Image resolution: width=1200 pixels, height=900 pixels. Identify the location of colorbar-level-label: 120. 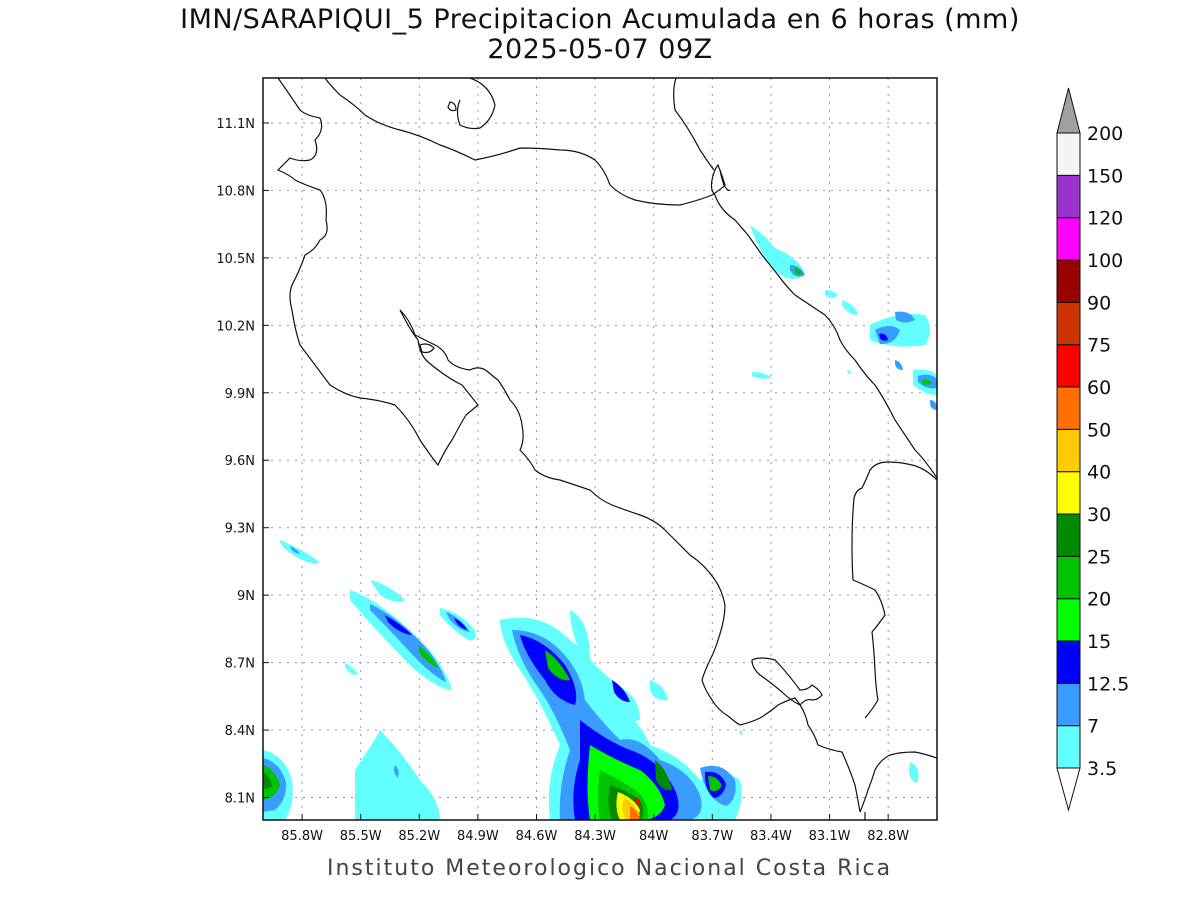
(1105, 219).